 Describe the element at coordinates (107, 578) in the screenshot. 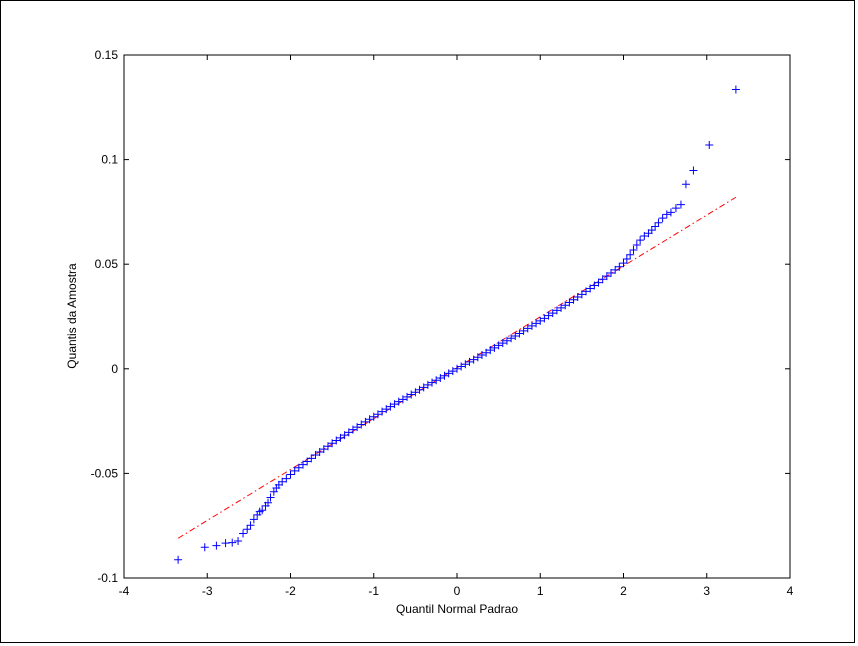

I see `y-tick-label: -0.1` at that location.